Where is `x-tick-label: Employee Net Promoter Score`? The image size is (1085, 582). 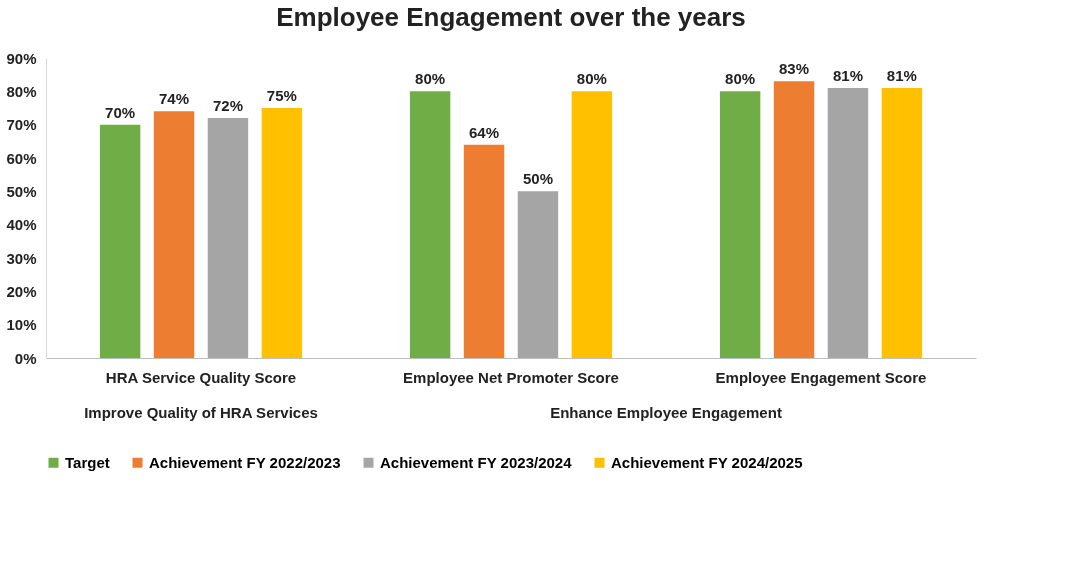
x-tick-label: Employee Net Promoter Score is located at coordinates (511, 377).